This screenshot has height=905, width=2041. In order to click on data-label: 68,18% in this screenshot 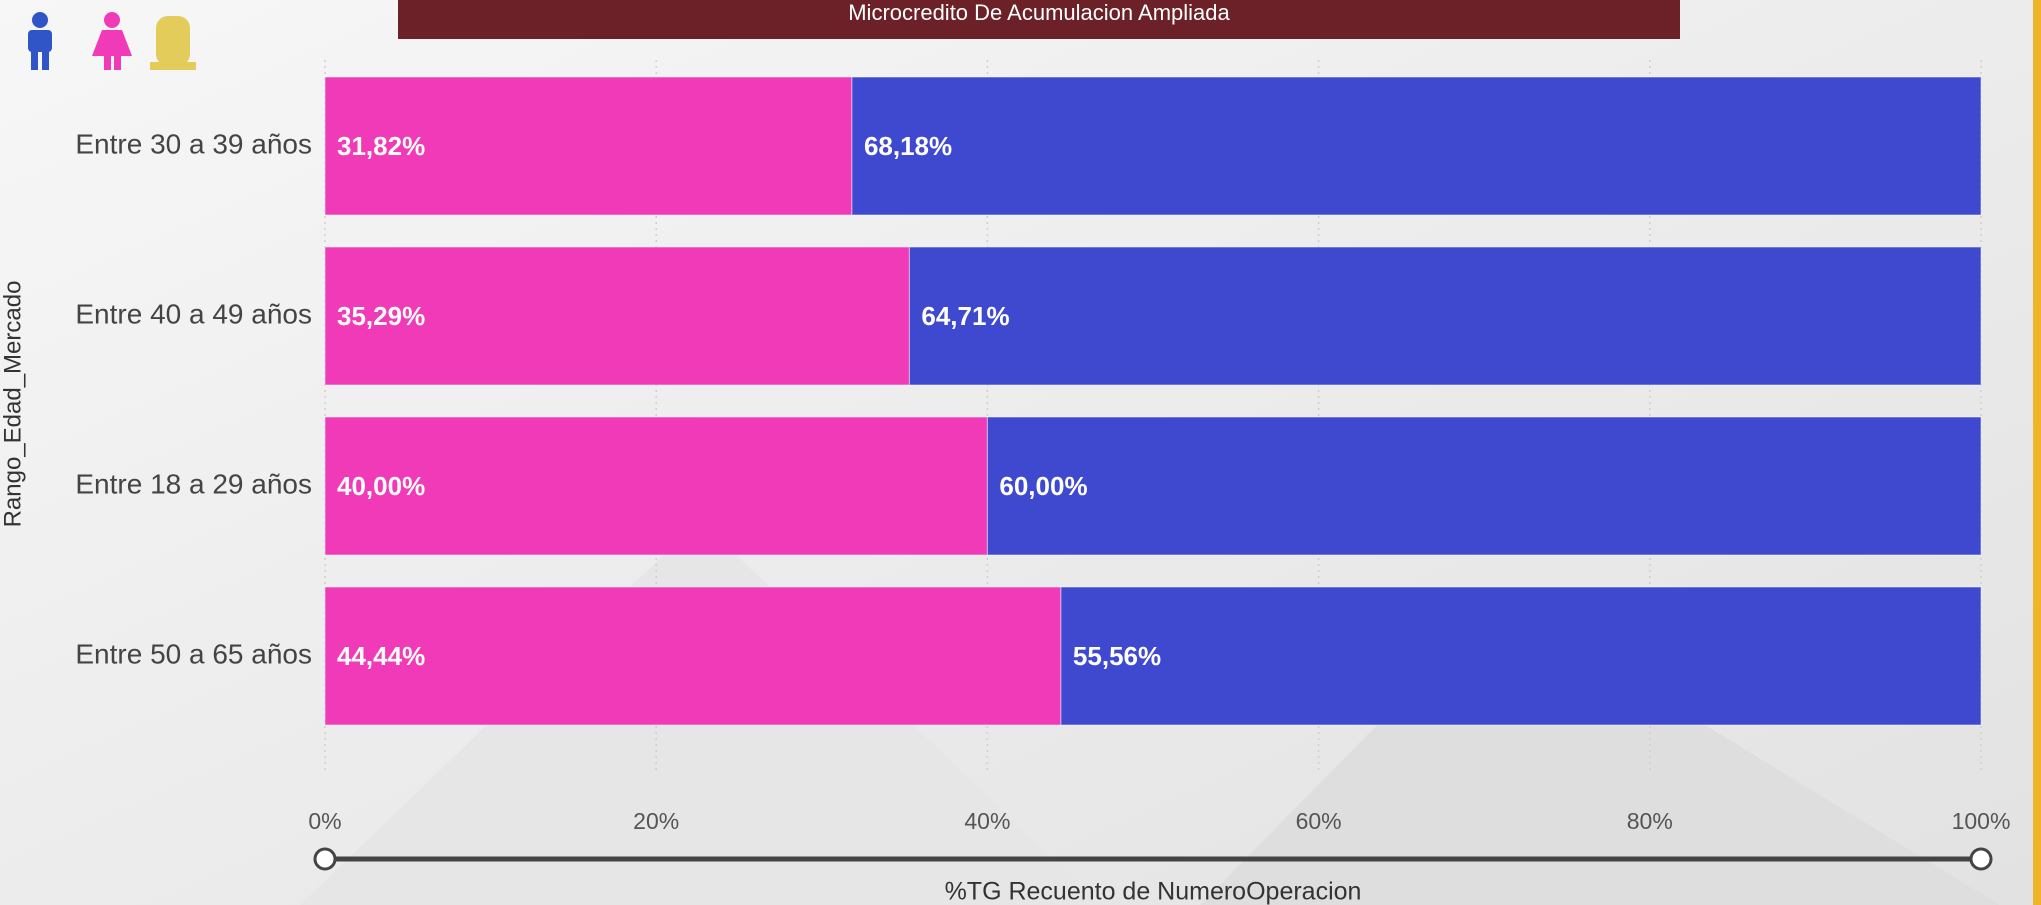, I will do `click(908, 146)`.